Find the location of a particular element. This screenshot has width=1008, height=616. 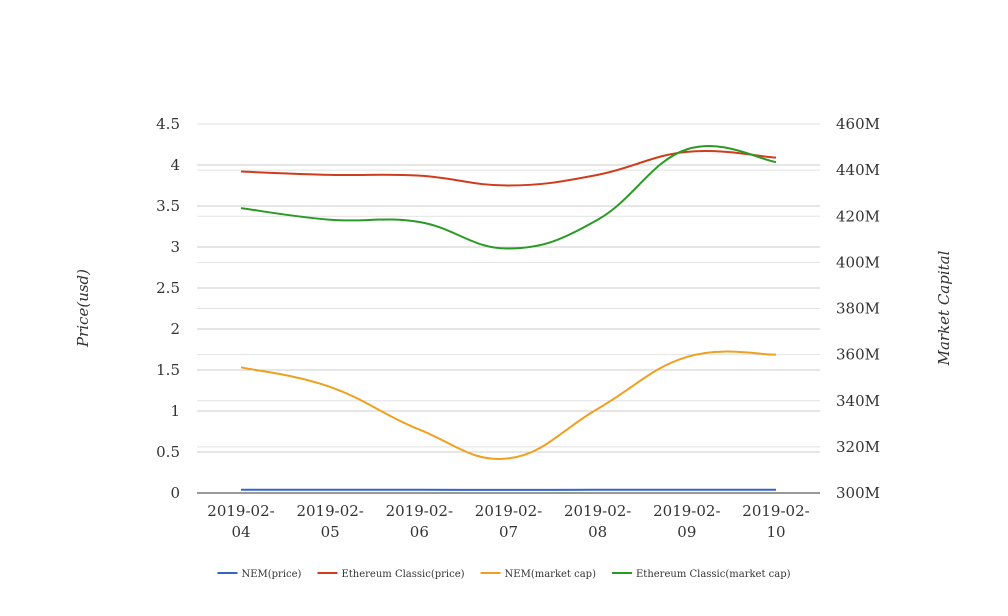

legend-label: Ethereum Classic(market cap) is located at coordinates (713, 574).